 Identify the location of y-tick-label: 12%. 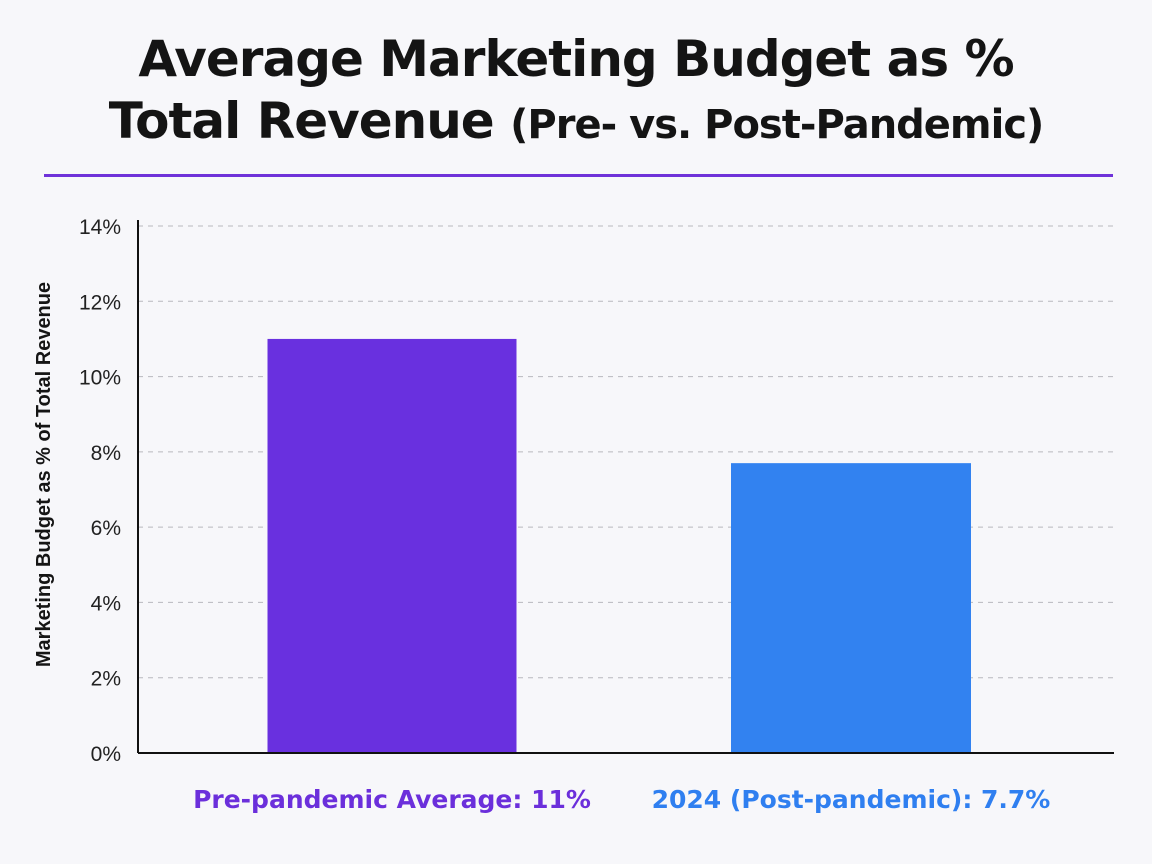
(100, 302).